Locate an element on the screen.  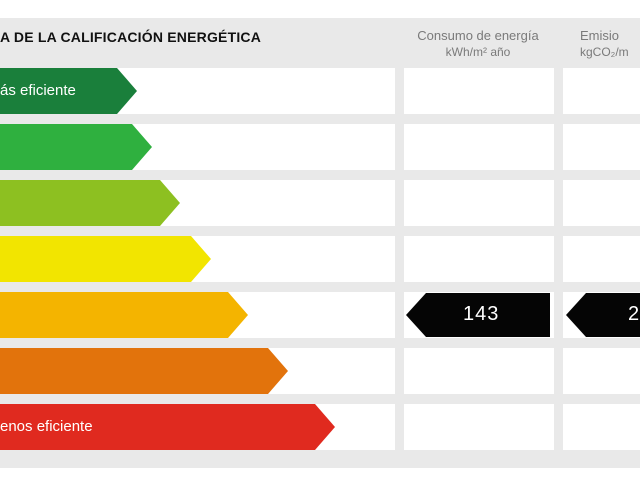
consumo-header-title: Consumo de energía is located at coordinates (478, 35).